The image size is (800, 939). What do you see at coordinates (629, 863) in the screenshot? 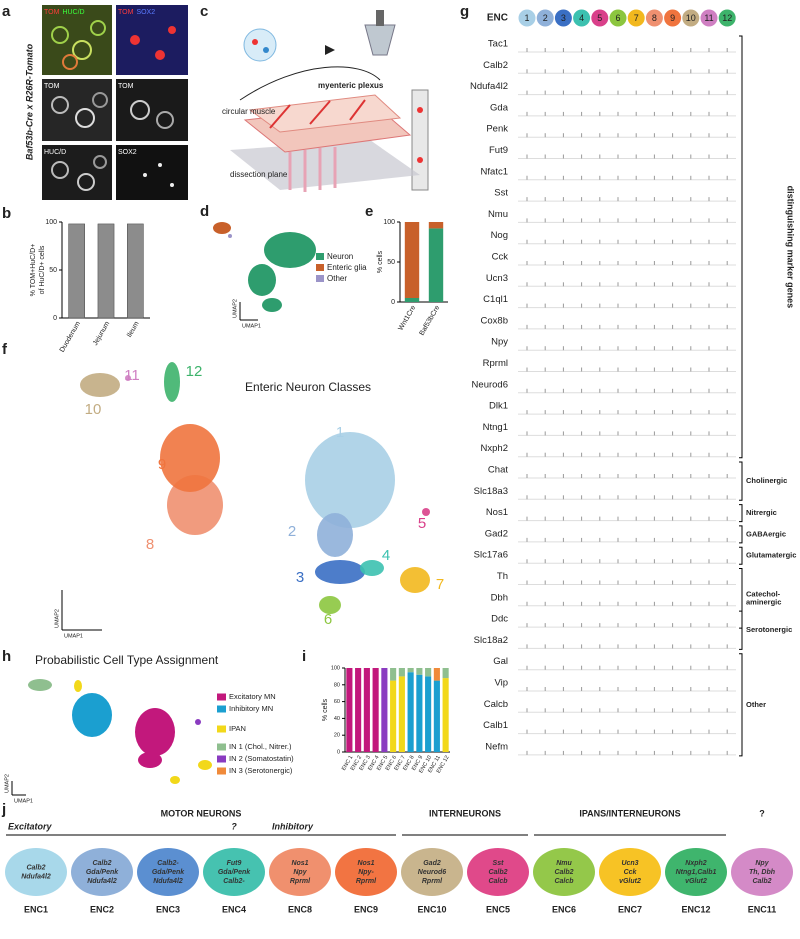
I see `marker-line: Ucn3` at bounding box center [629, 863].